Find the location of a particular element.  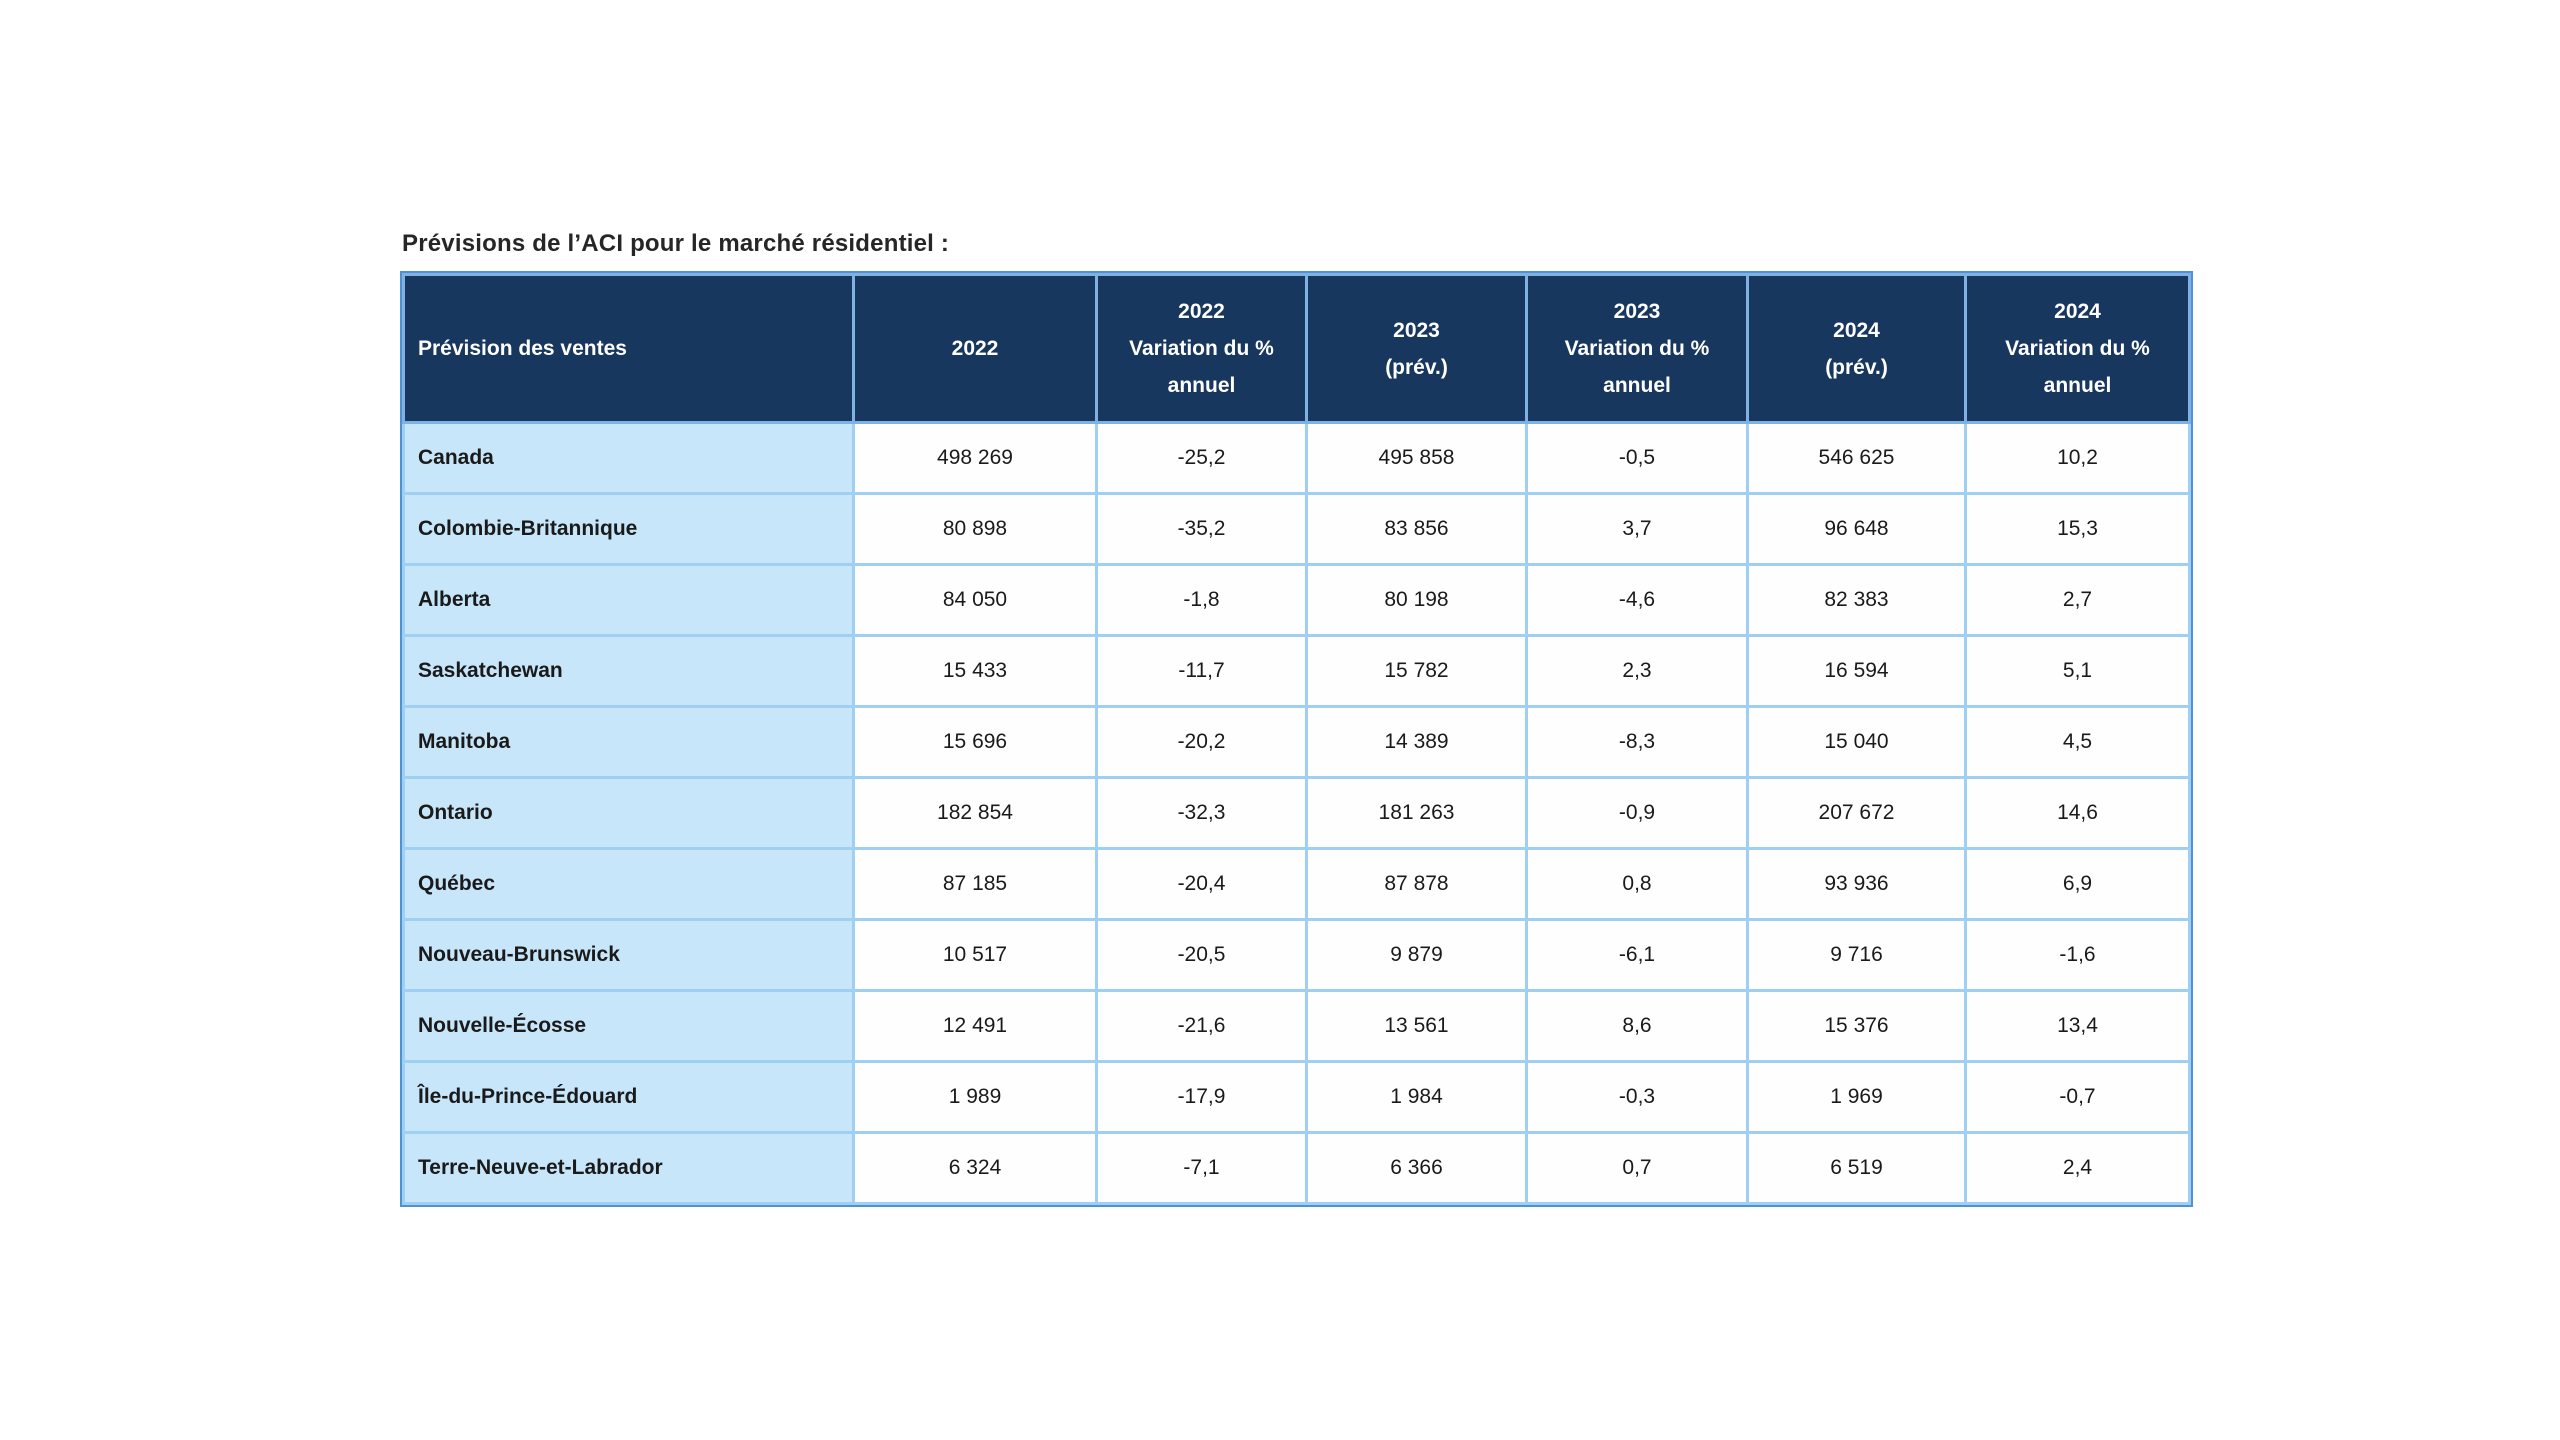

cell-y2024-variation: 5,1 is located at coordinates (2077, 671).